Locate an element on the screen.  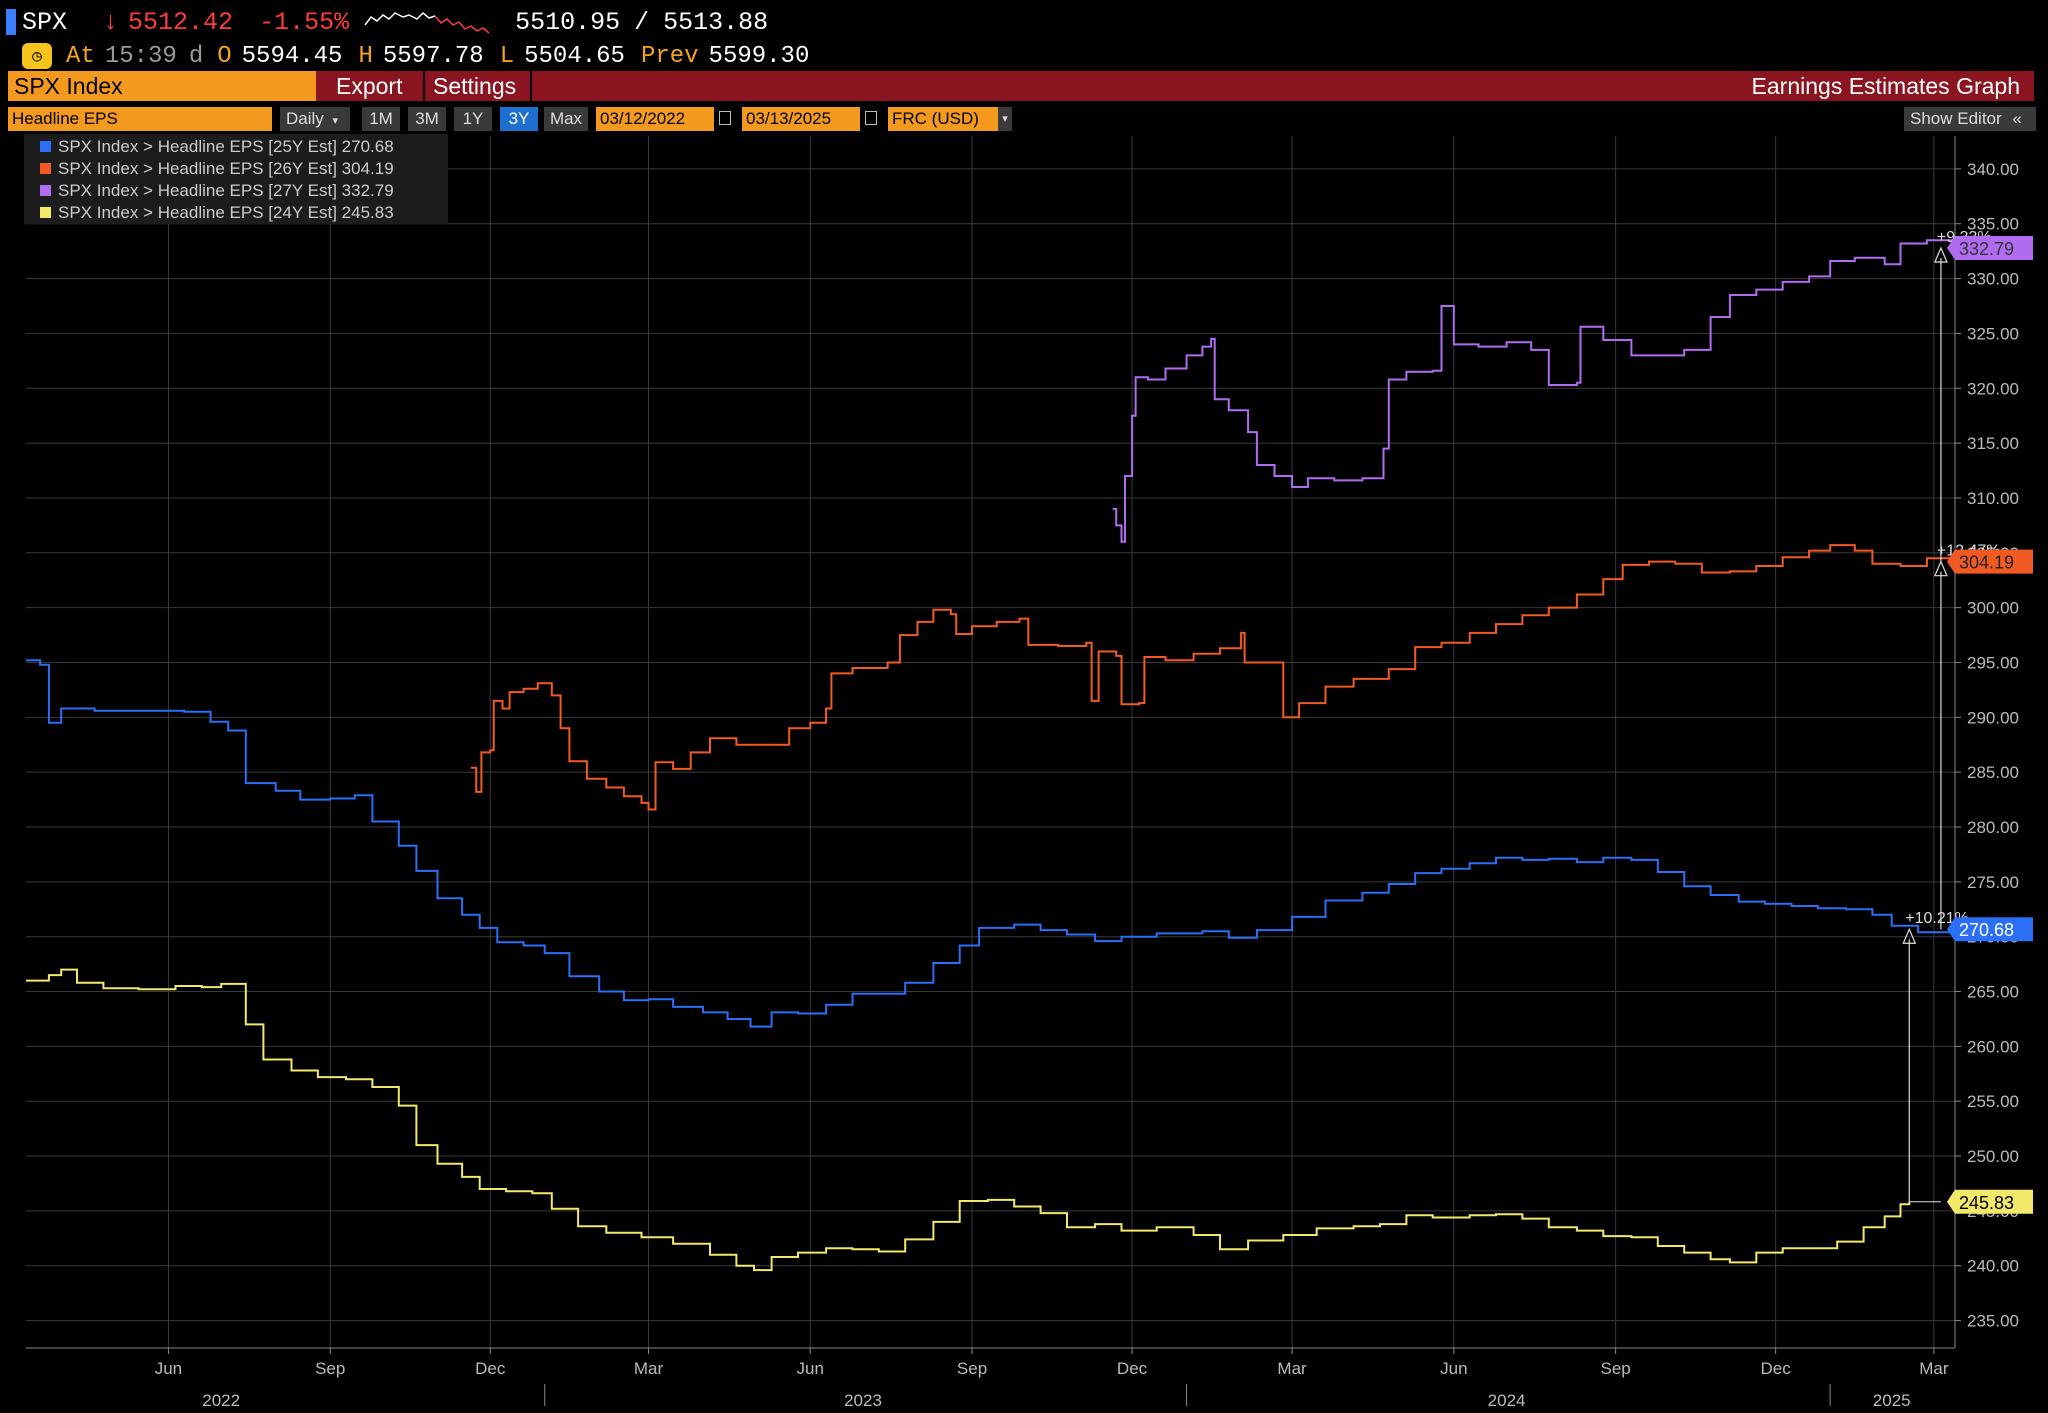
at-label: At is located at coordinates (80, 56).